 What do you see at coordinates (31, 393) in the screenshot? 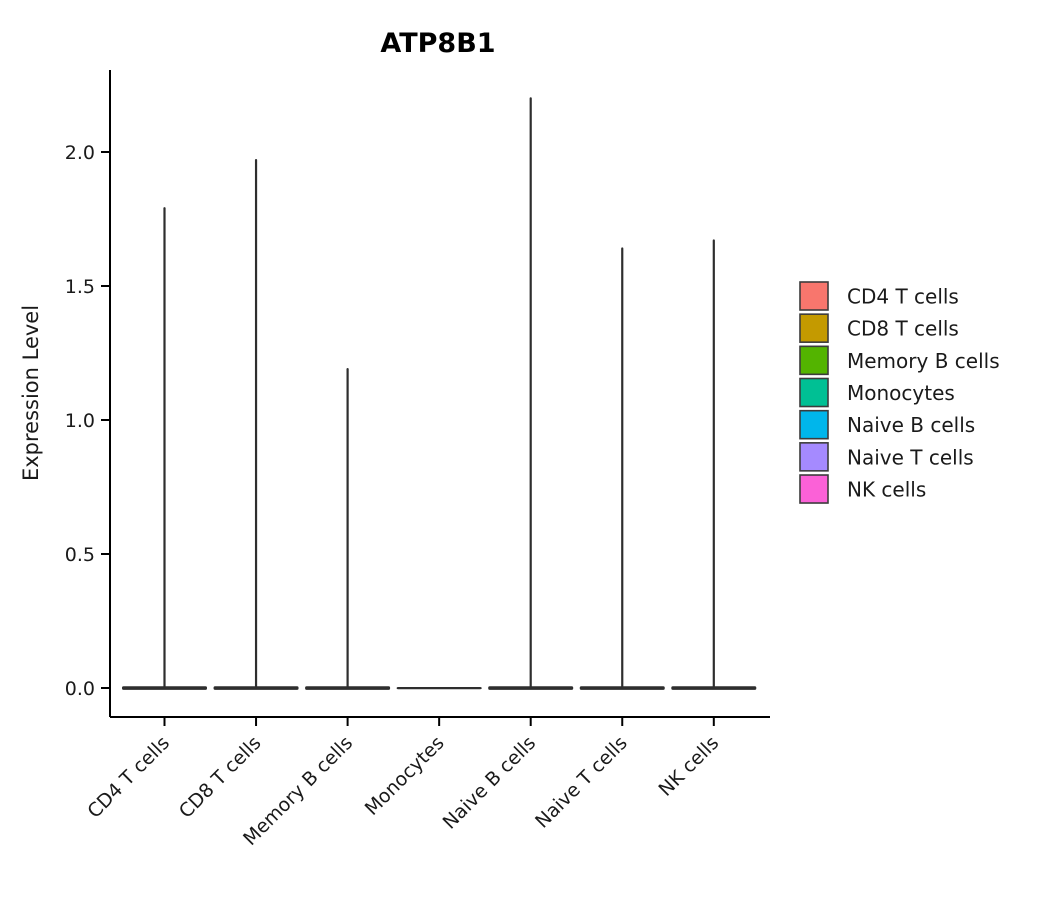
I see `y-axis-title: Expression Level` at bounding box center [31, 393].